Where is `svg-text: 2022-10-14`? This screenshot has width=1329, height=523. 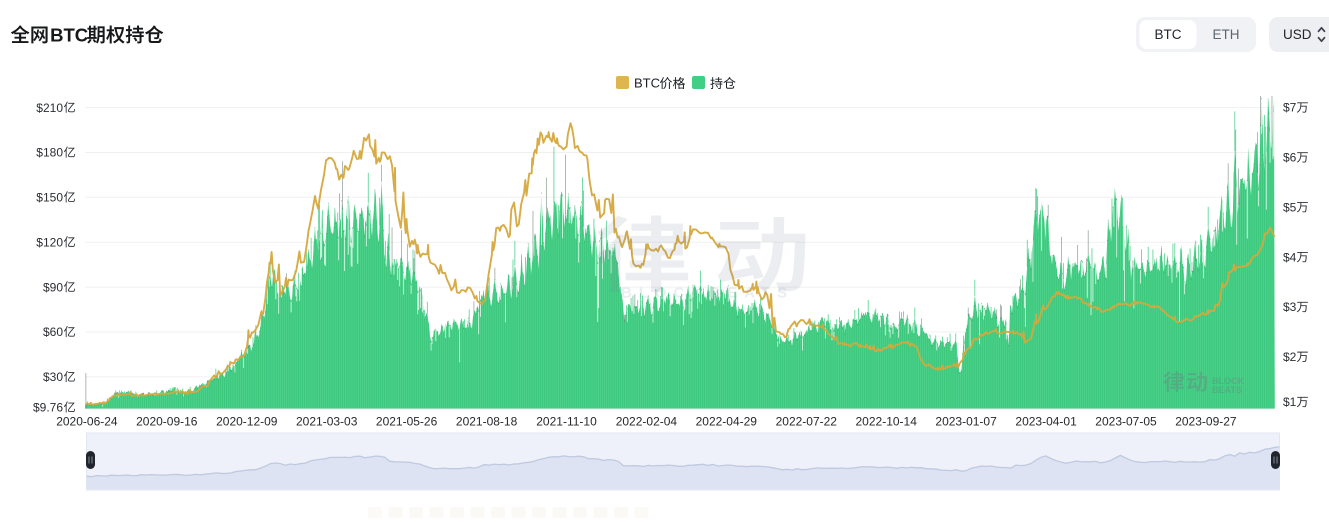
svg-text: 2022-10-14 is located at coordinates (887, 422).